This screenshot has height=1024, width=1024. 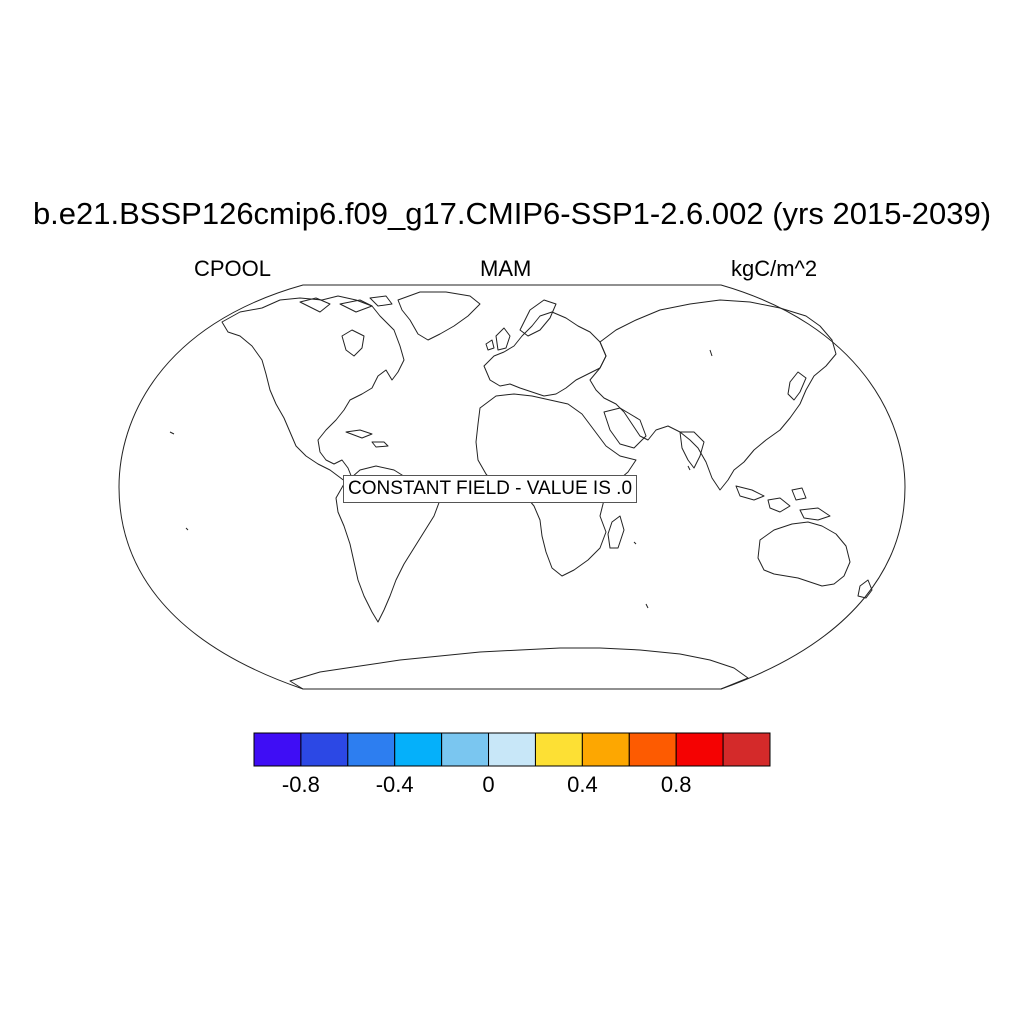 What do you see at coordinates (582, 784) in the screenshot?
I see `colorbar-tick-label: 0.4` at bounding box center [582, 784].